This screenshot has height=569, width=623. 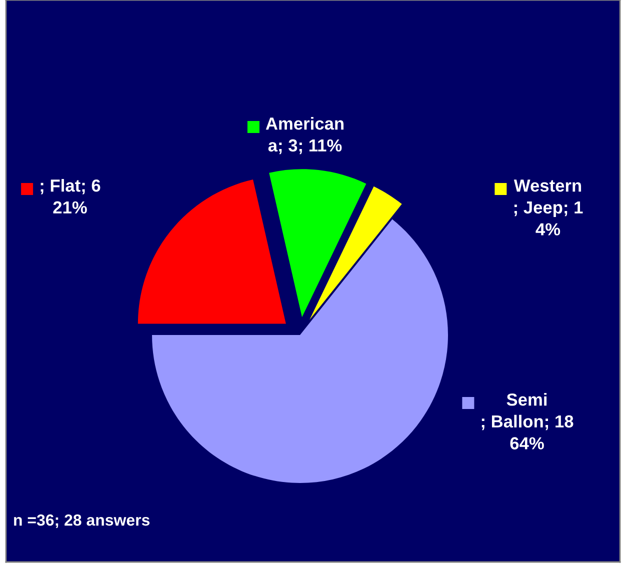 What do you see at coordinates (82, 521) in the screenshot?
I see `text: n =36; 28 answers` at bounding box center [82, 521].